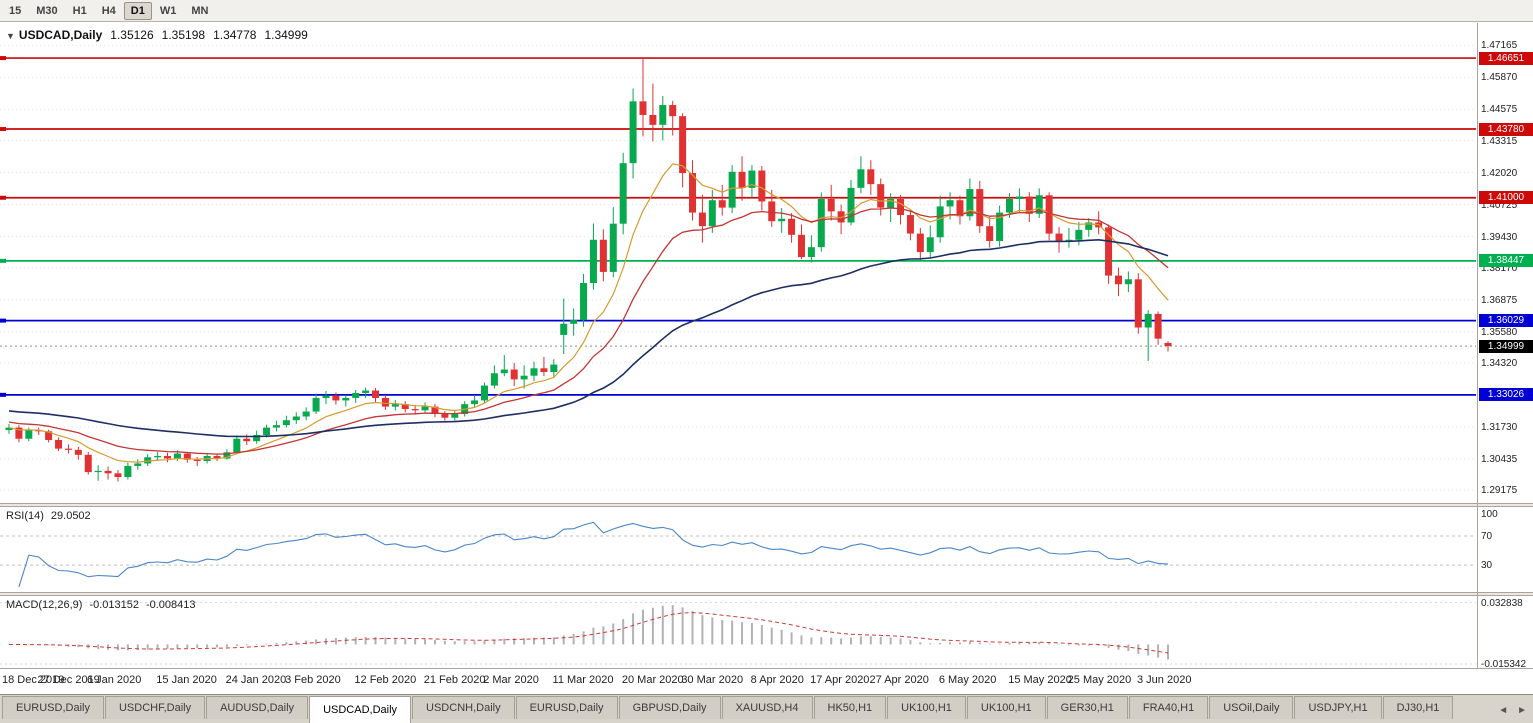 This screenshot has width=1533, height=723. I want to click on macd-pane, so click(738, 632).